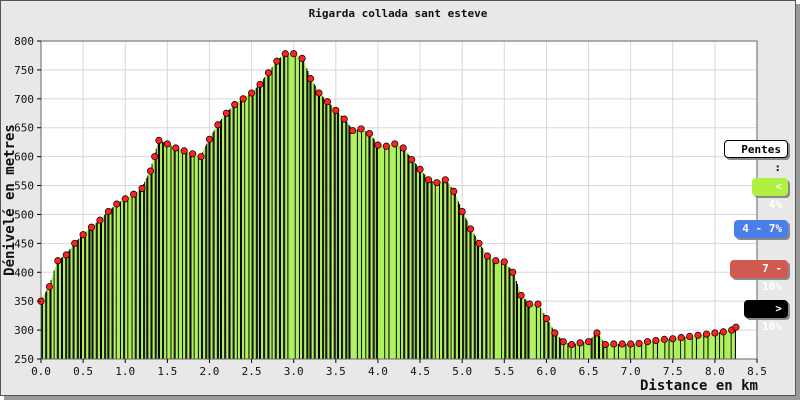  What do you see at coordinates (420, 371) in the screenshot?
I see `x-tick-label: 4.5` at bounding box center [420, 371].